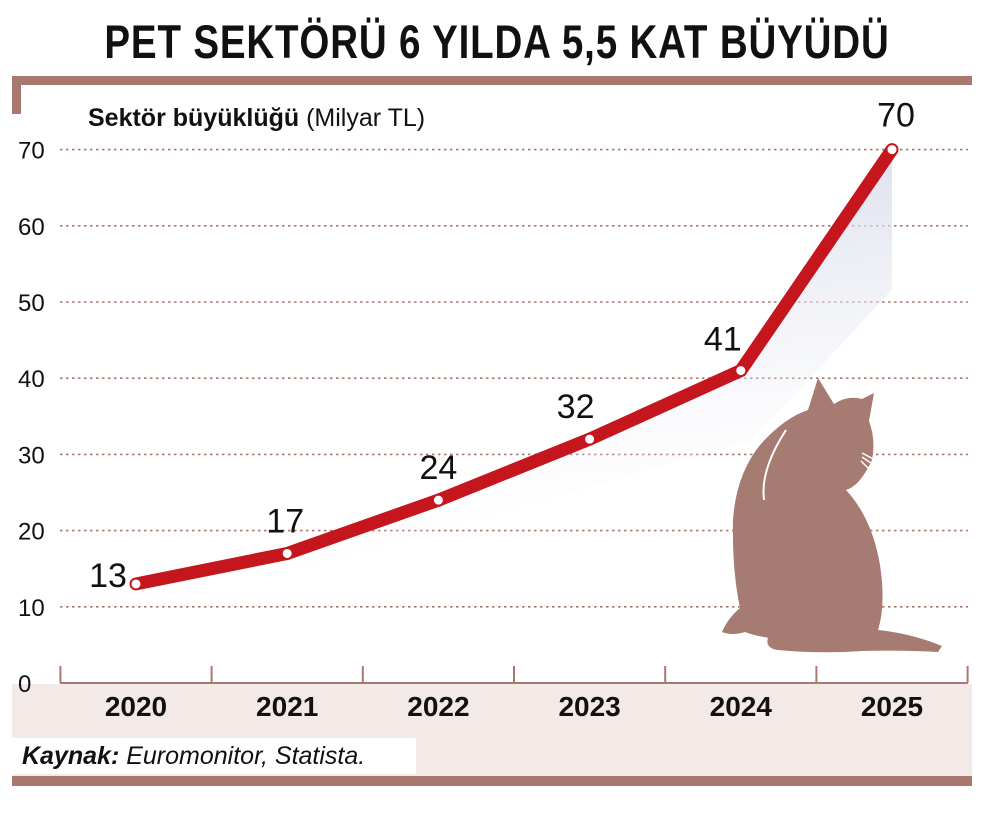  Describe the element at coordinates (246, 756) in the screenshot. I see `source-text: Euromonitor, Statista.` at that location.